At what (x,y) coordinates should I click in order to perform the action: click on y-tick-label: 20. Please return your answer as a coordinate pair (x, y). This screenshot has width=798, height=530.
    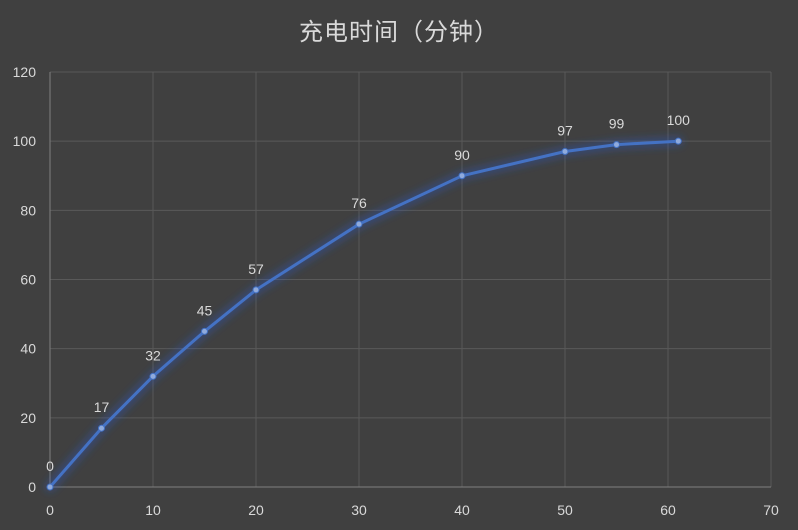
    Looking at the image, I should click on (28, 418).